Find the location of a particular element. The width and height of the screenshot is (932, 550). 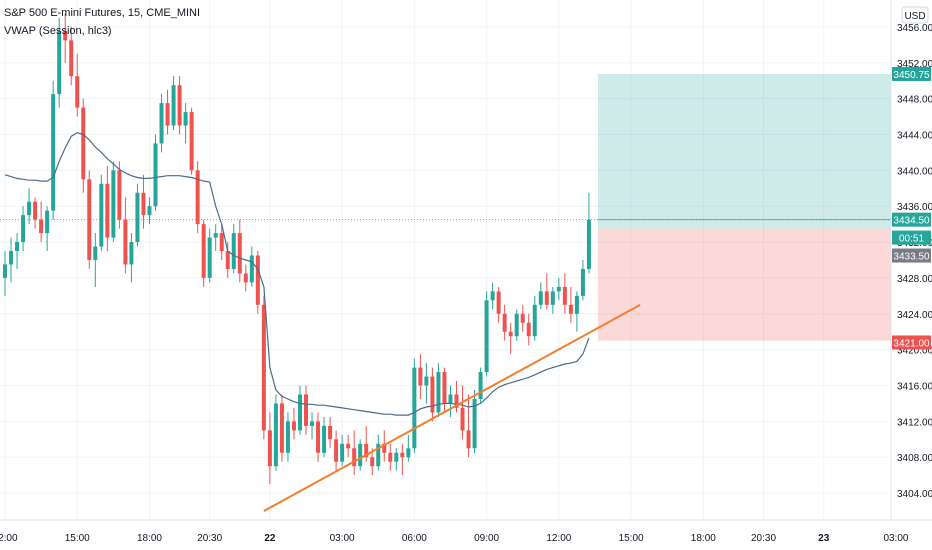

price-tags: 3450.75 3434.50 00:51 3433.50 3421.00 is located at coordinates (911, 208).